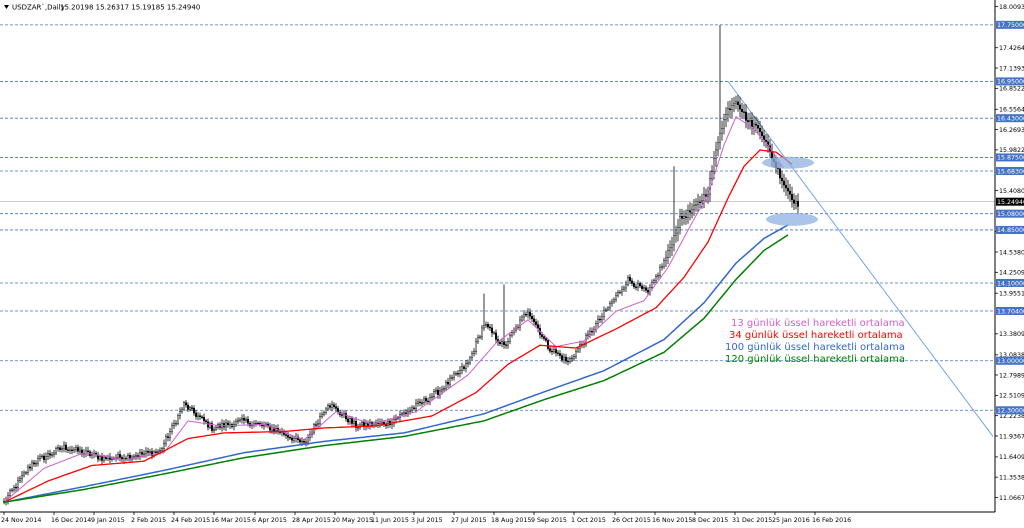 The image size is (1024, 528). What do you see at coordinates (588, 520) in the screenshot?
I see `x-tick-label-14: 1 Oct 2015` at bounding box center [588, 520].